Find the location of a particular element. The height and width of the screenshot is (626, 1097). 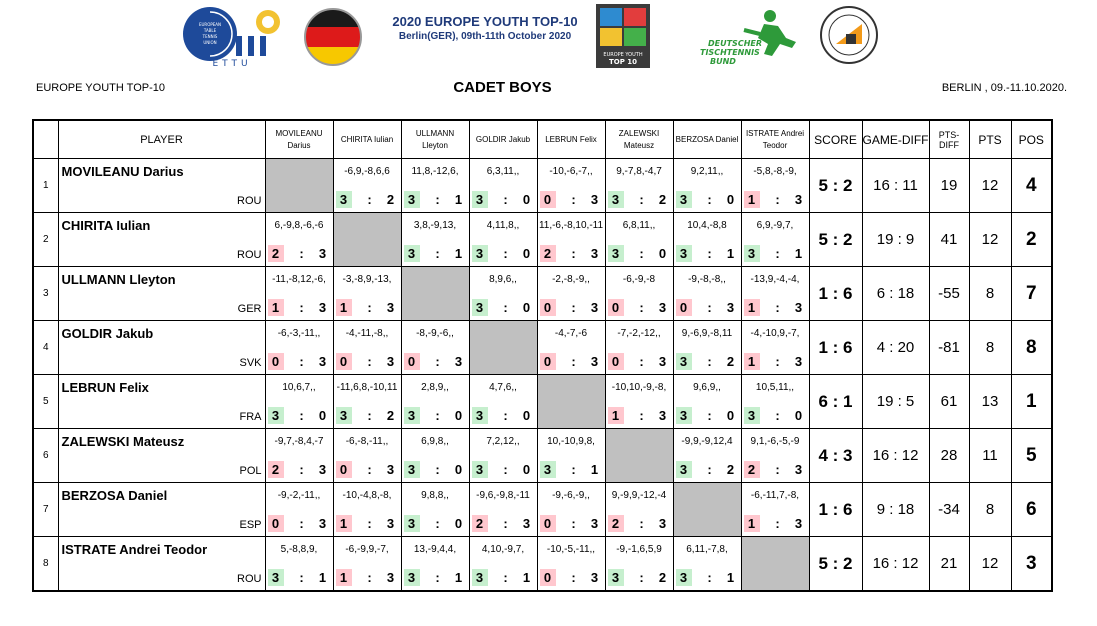

match-cell: -9,7,-8,4,-7 2 : 3 is located at coordinates (299, 455).